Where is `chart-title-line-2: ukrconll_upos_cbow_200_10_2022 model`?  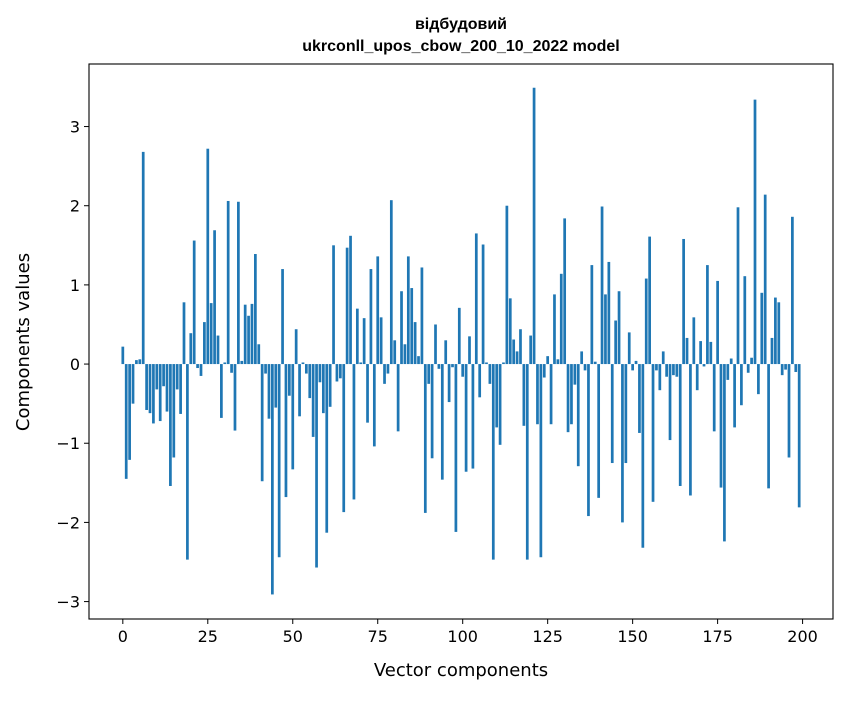 chart-title-line-2: ukrconll_upos_cbow_200_10_2022 model is located at coordinates (460, 46).